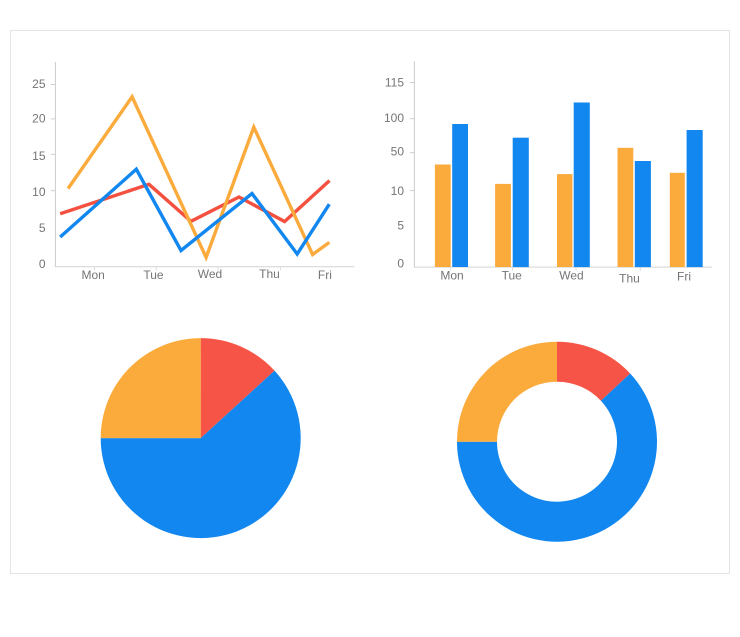 The image size is (740, 637). Describe the element at coordinates (39, 119) in the screenshot. I see `svg-text: 20` at that location.